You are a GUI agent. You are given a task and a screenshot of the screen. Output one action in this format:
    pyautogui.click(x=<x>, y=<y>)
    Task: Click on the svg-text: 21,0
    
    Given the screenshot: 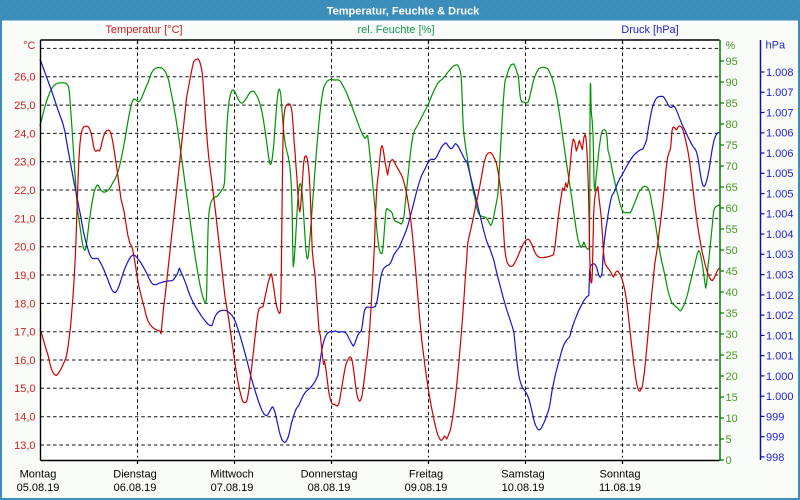 What is the action you would take?
    pyautogui.click(x=24, y=219)
    